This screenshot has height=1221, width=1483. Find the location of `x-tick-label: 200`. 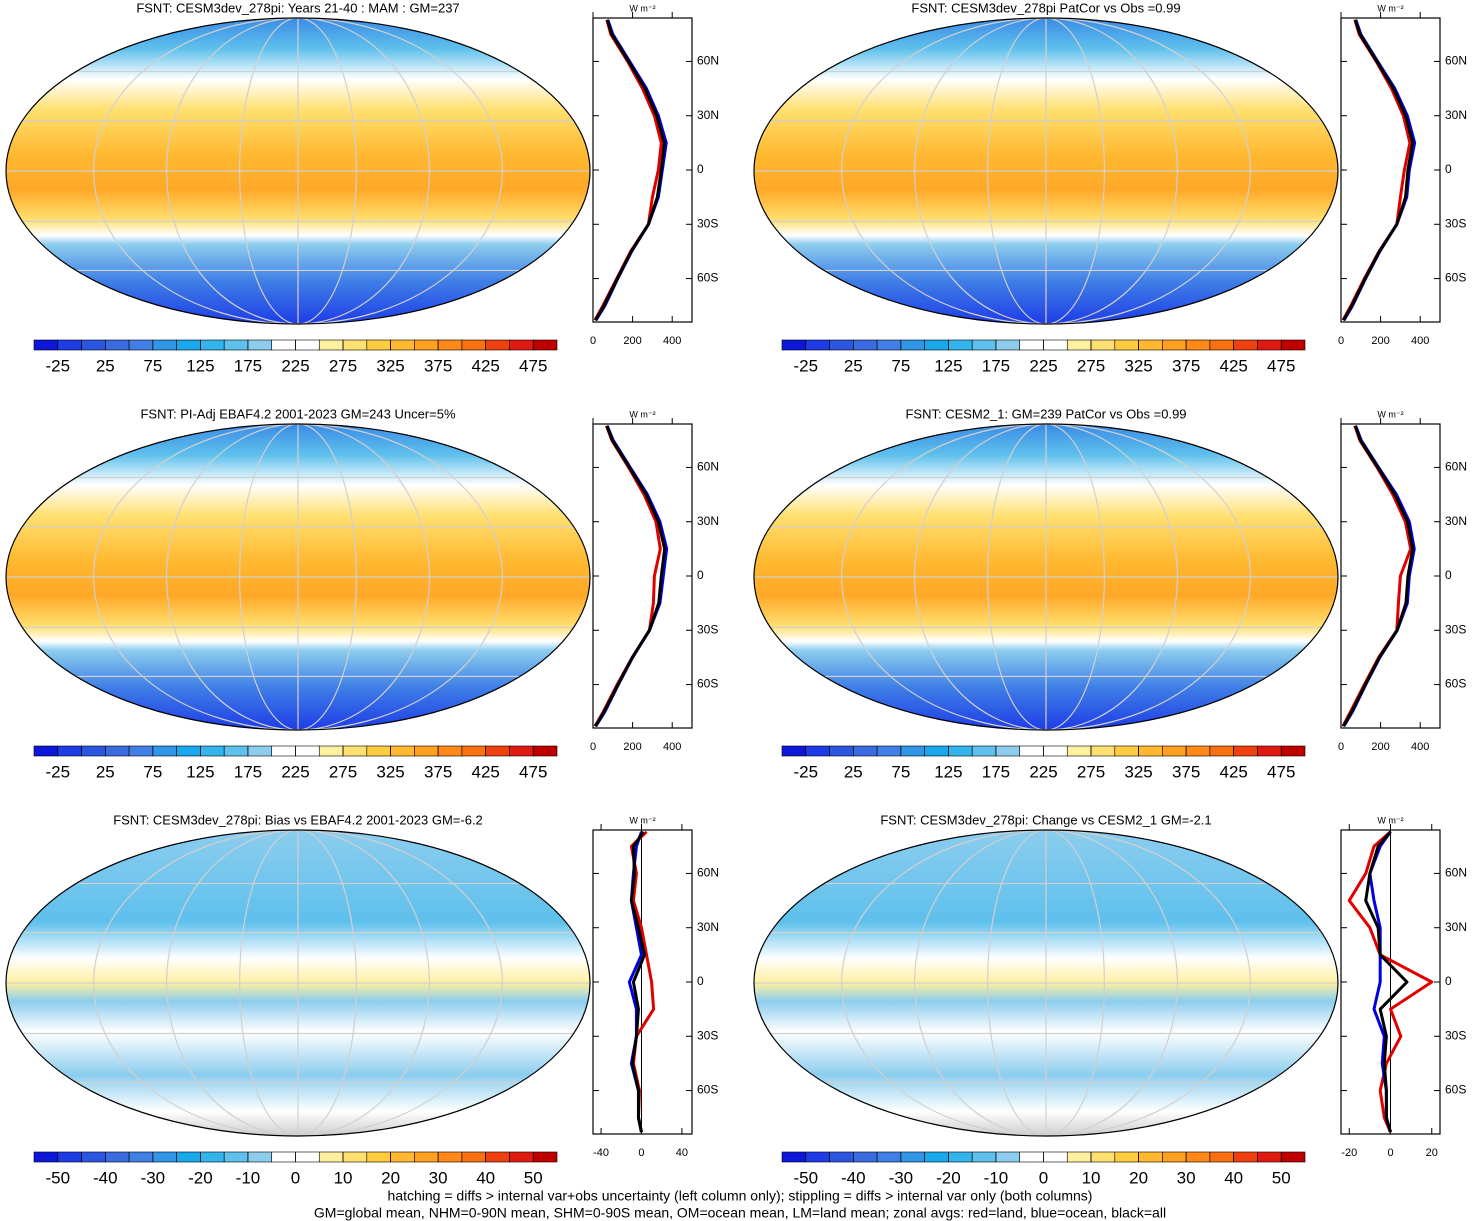

x-tick-label: 200 is located at coordinates (1380, 747).